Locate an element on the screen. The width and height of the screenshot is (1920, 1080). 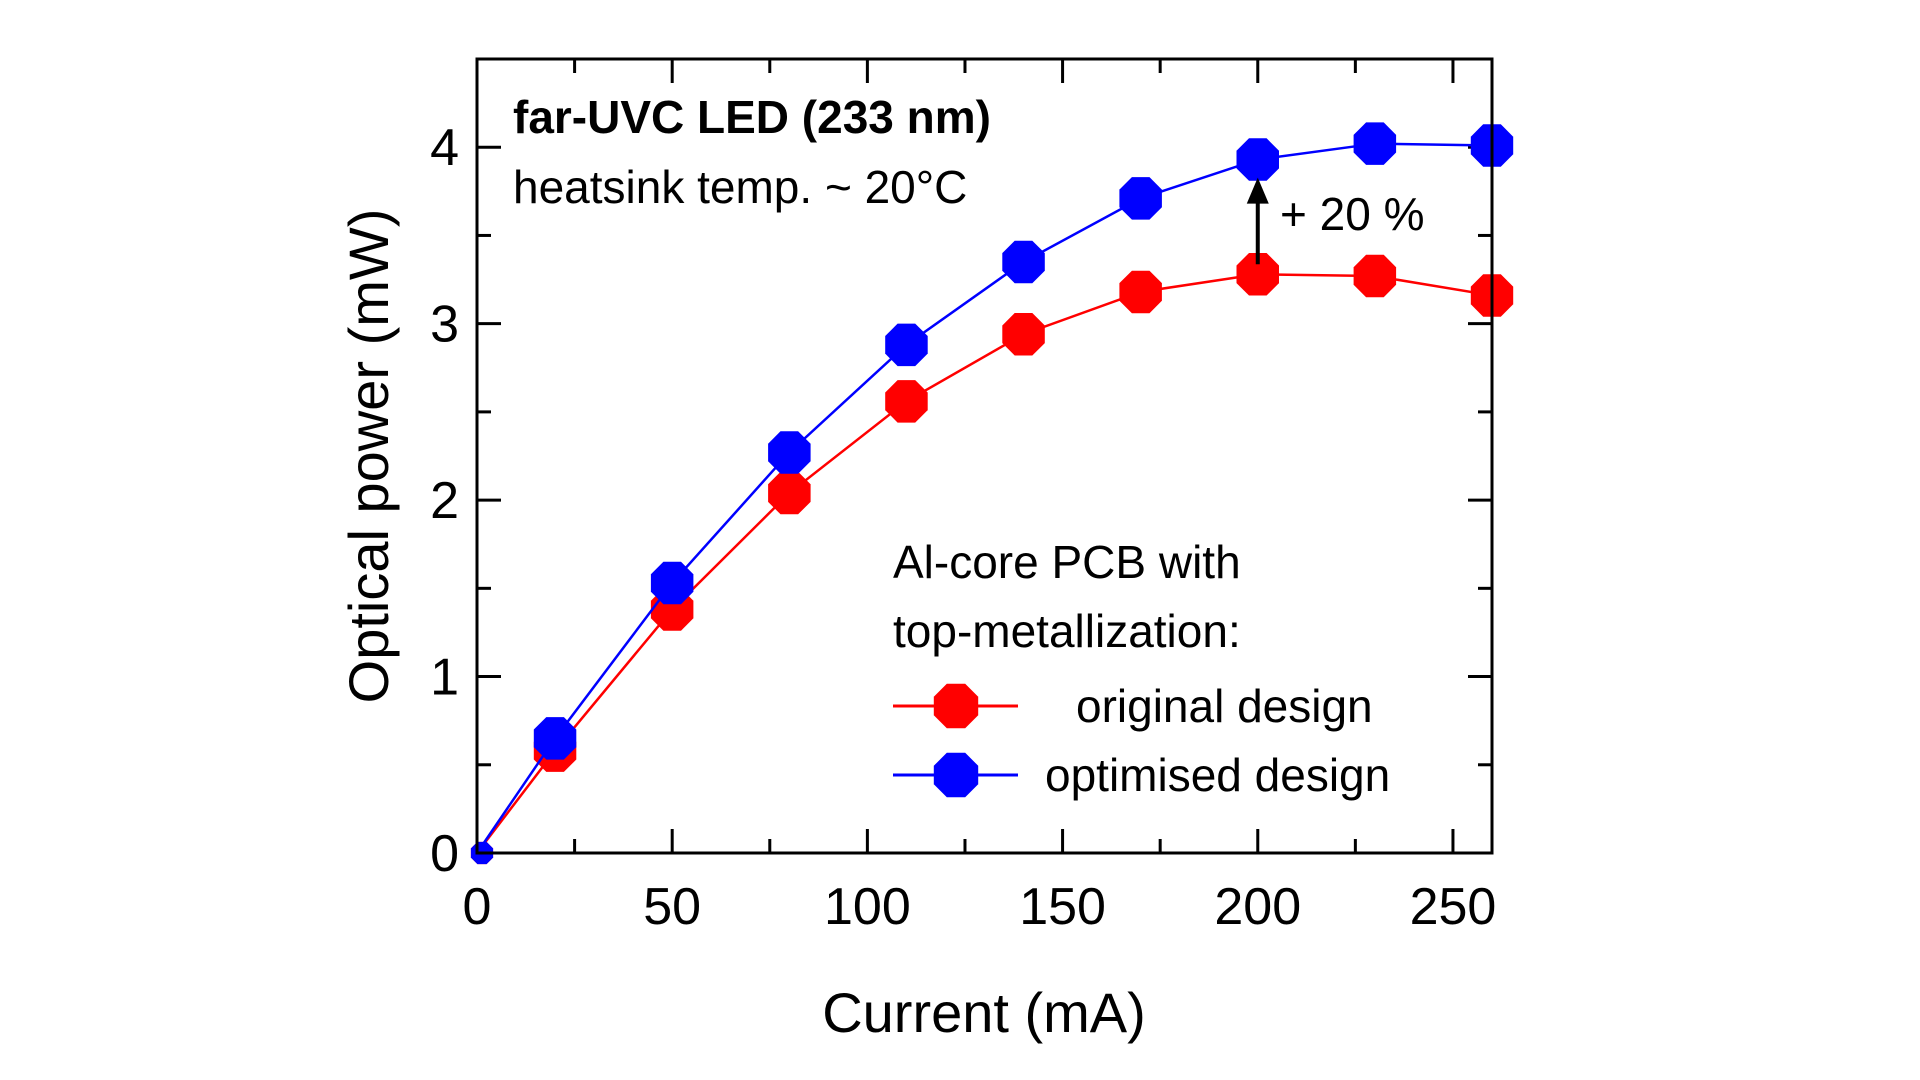
x-tick-label: 50 is located at coordinates (672, 907).